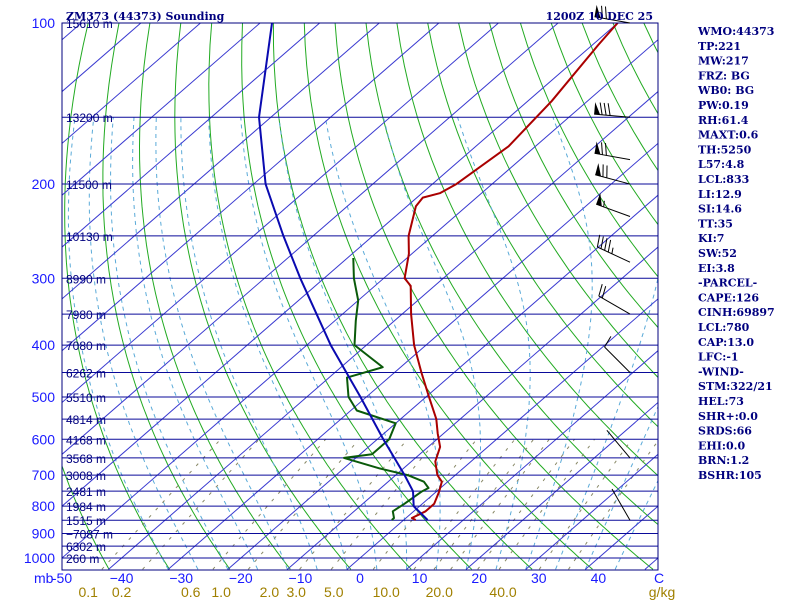 Image resolution: width=800 pixels, height=600 pixels. Describe the element at coordinates (723, 460) in the screenshot. I see `sounding-index: BRN:1.2` at that location.